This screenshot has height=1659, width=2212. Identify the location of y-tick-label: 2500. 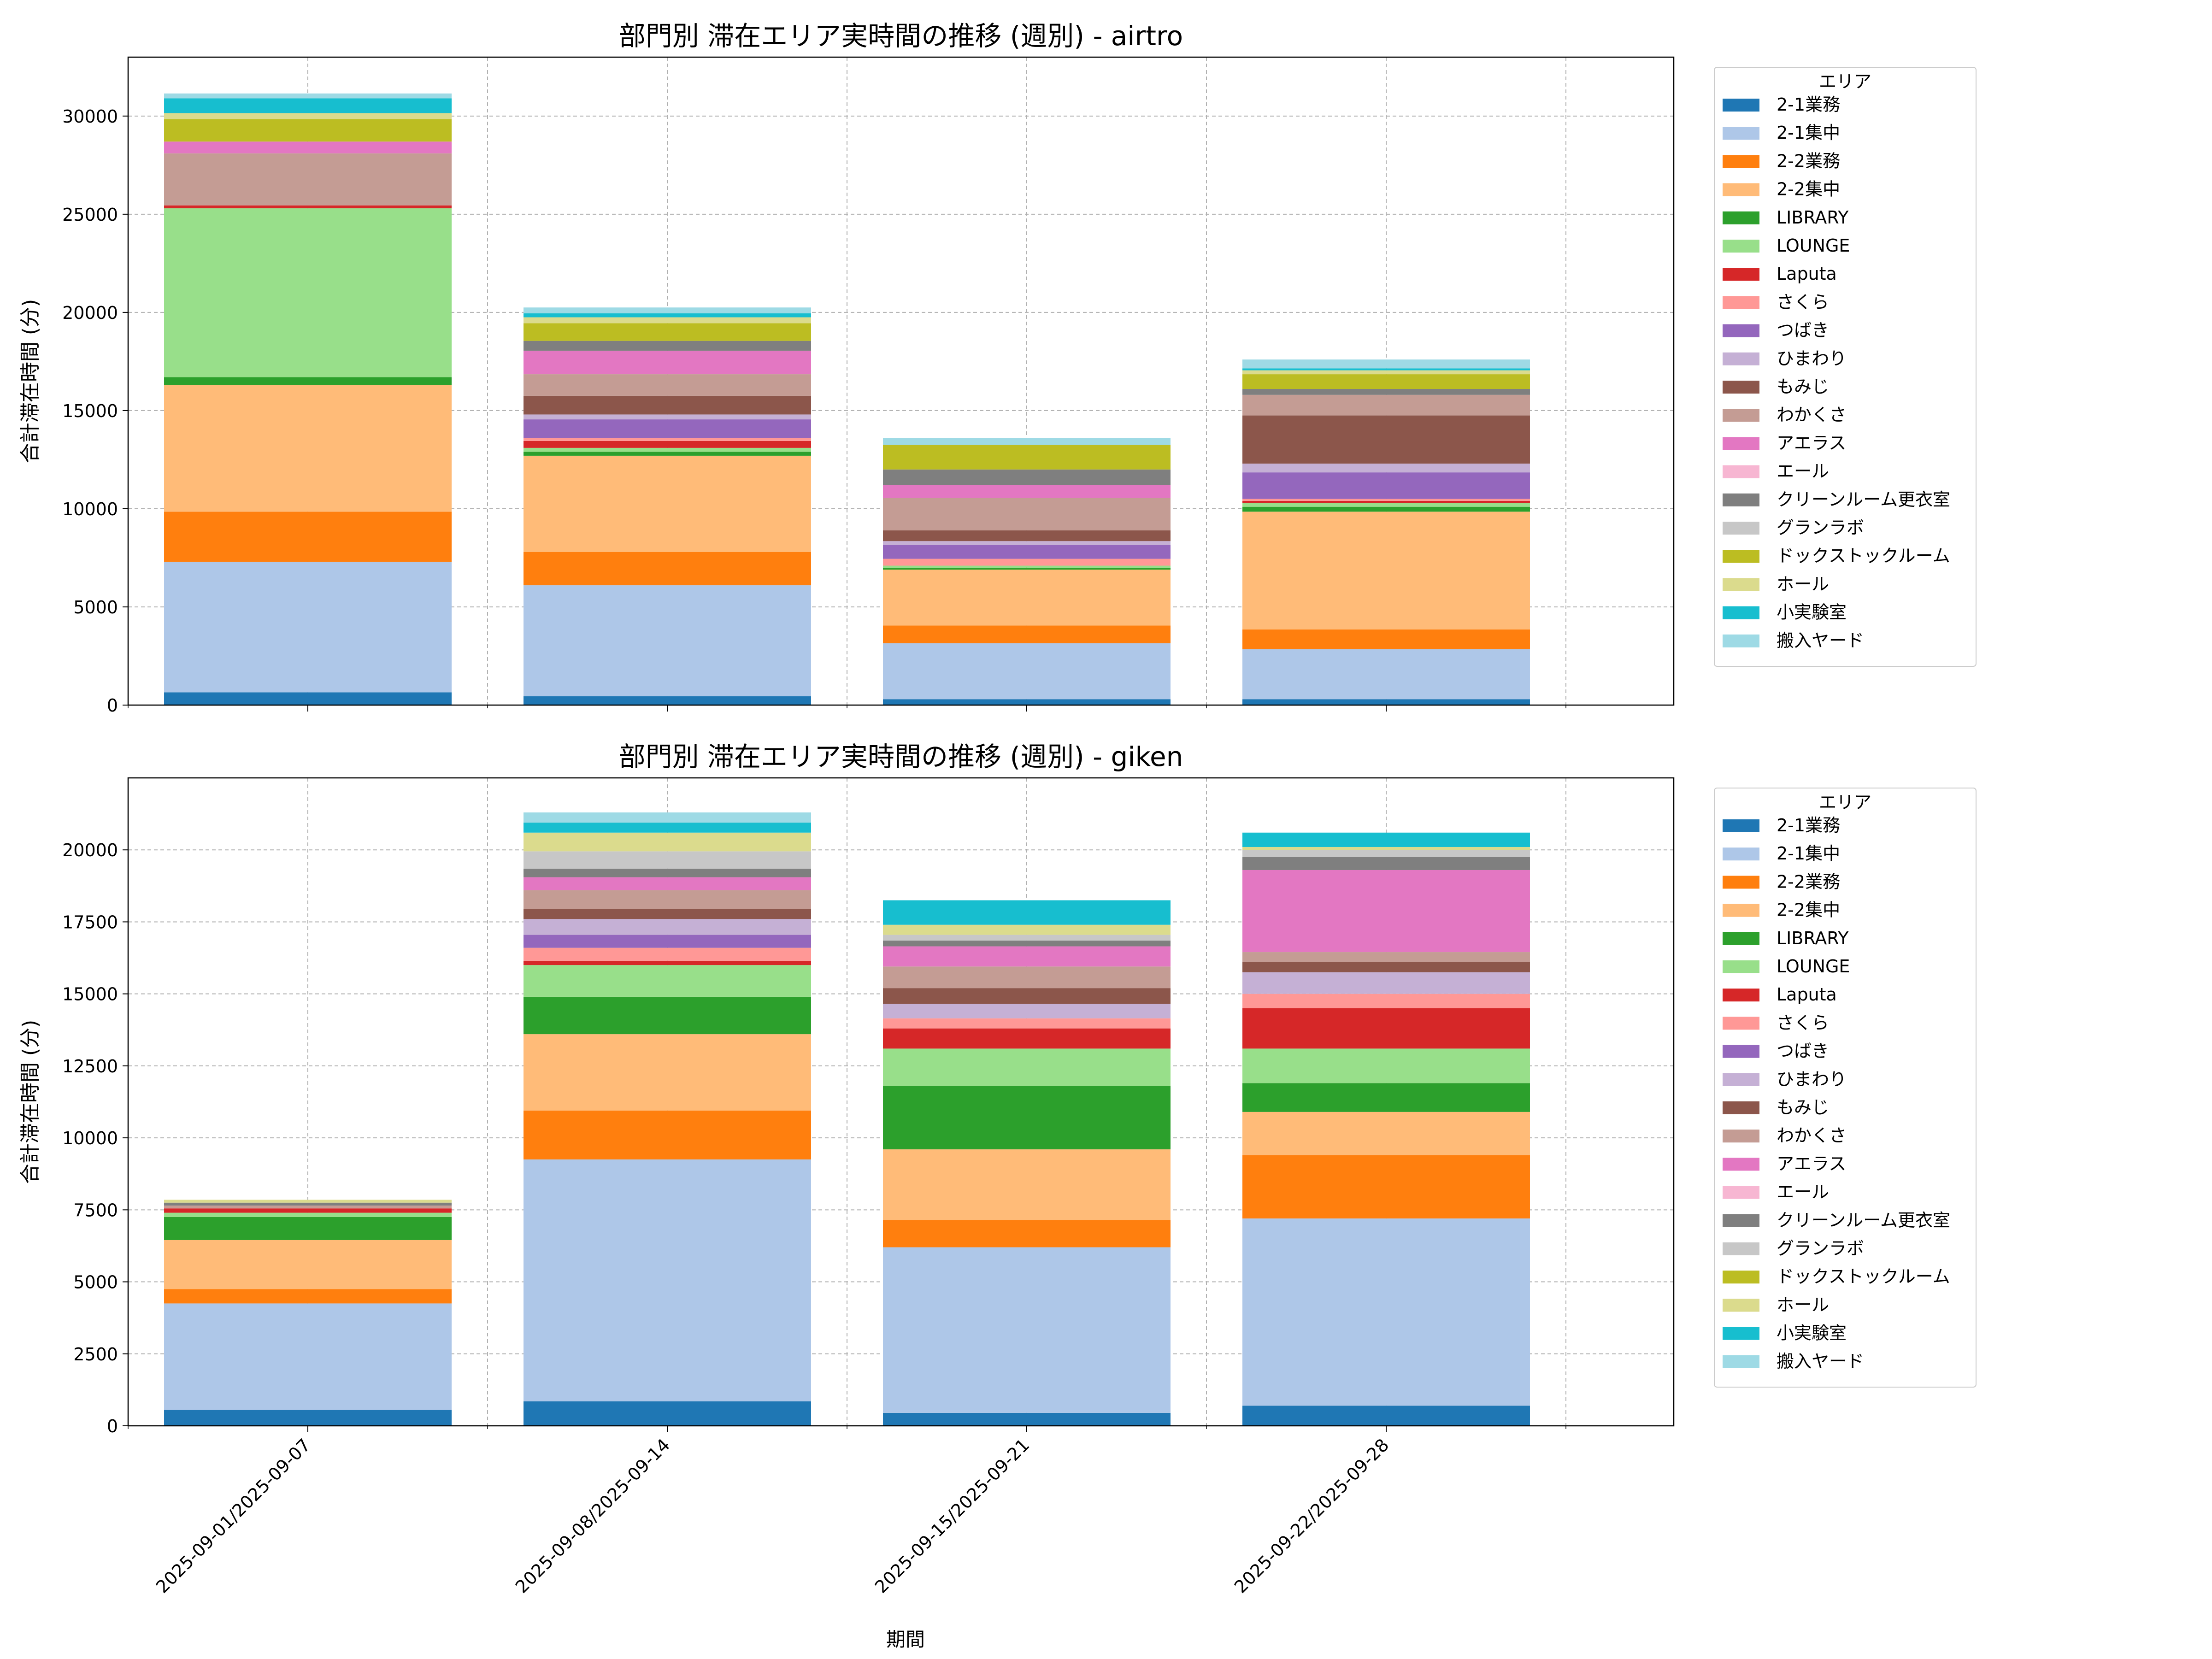
(95, 1354).